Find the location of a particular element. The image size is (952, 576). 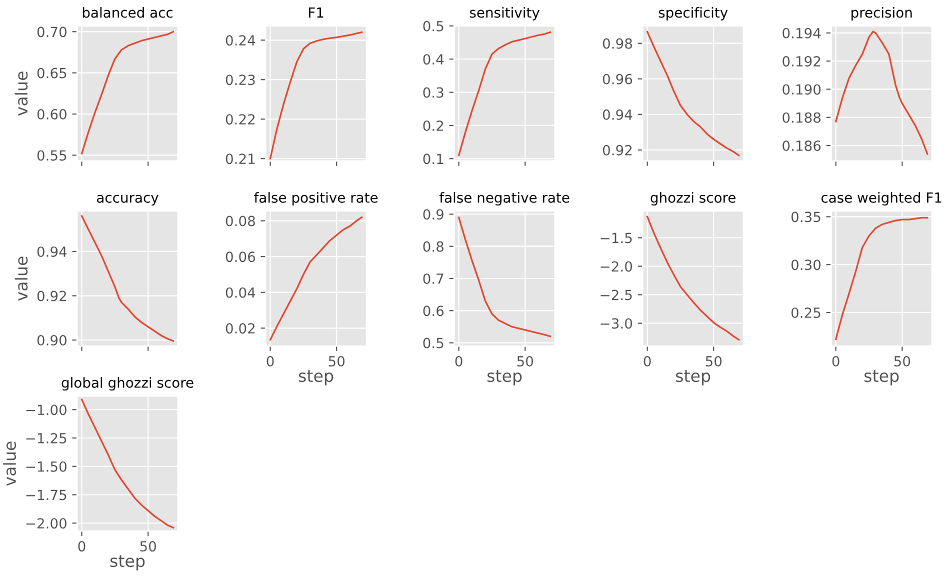

y-tick-label: 0.06 is located at coordinates (241, 257).